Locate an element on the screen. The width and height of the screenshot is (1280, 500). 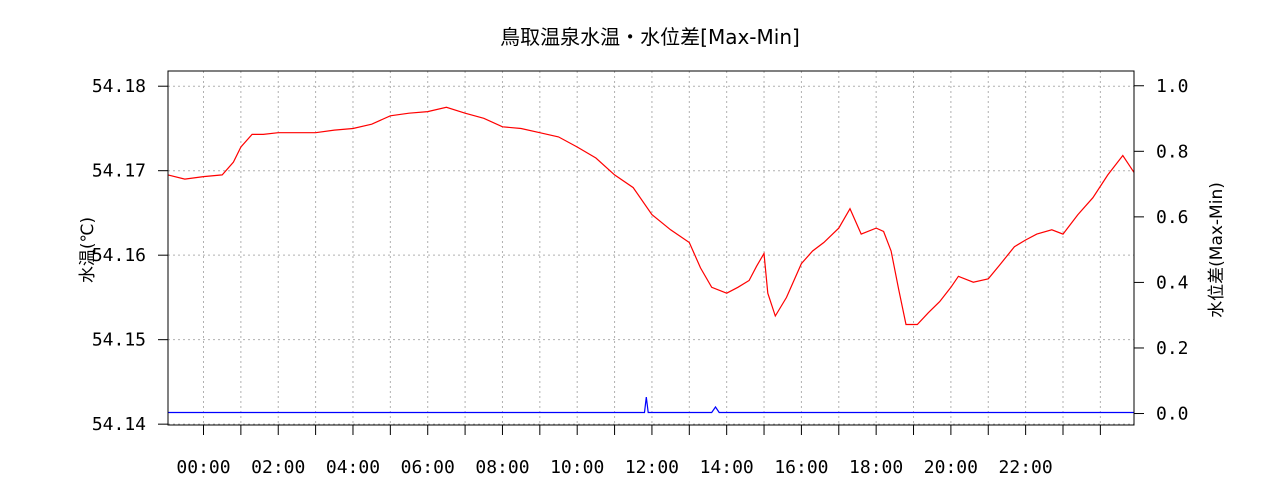
y-axis-label-left: 水温(℃) is located at coordinates (88, 250).